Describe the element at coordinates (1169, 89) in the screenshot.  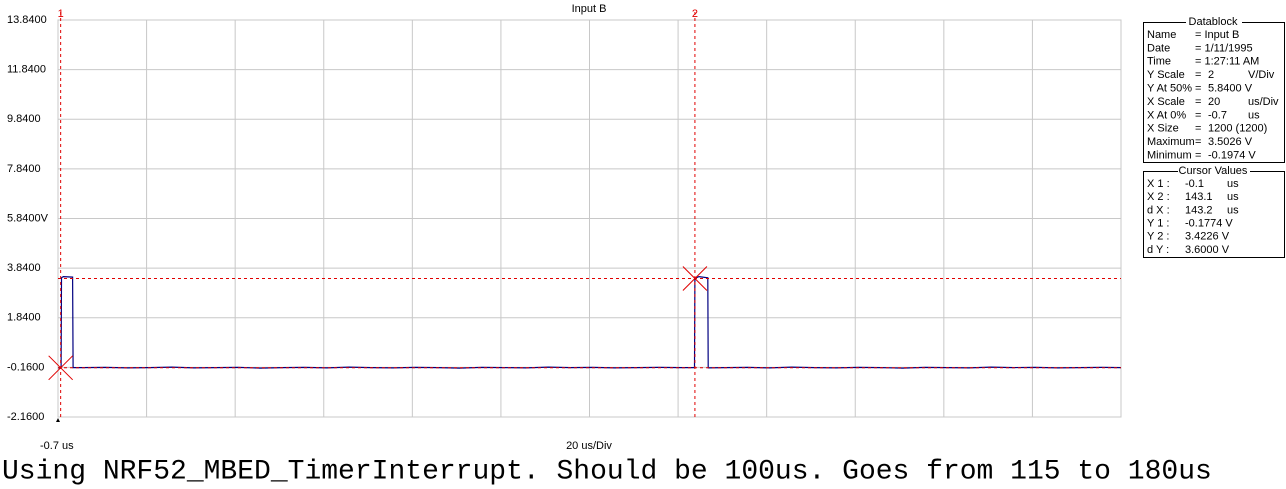
I see `panel-cell: Y At 50%` at that location.